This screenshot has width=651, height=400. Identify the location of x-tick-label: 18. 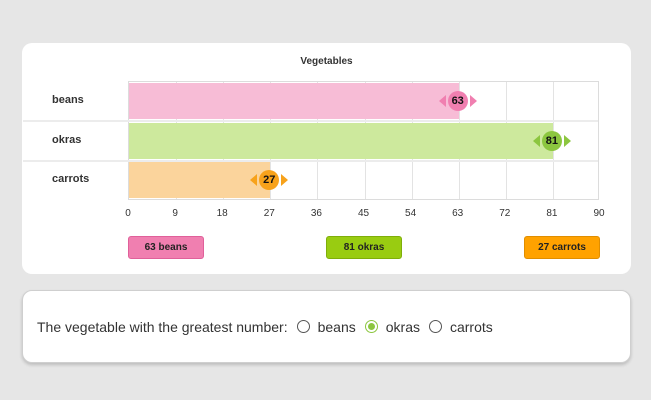
(222, 213).